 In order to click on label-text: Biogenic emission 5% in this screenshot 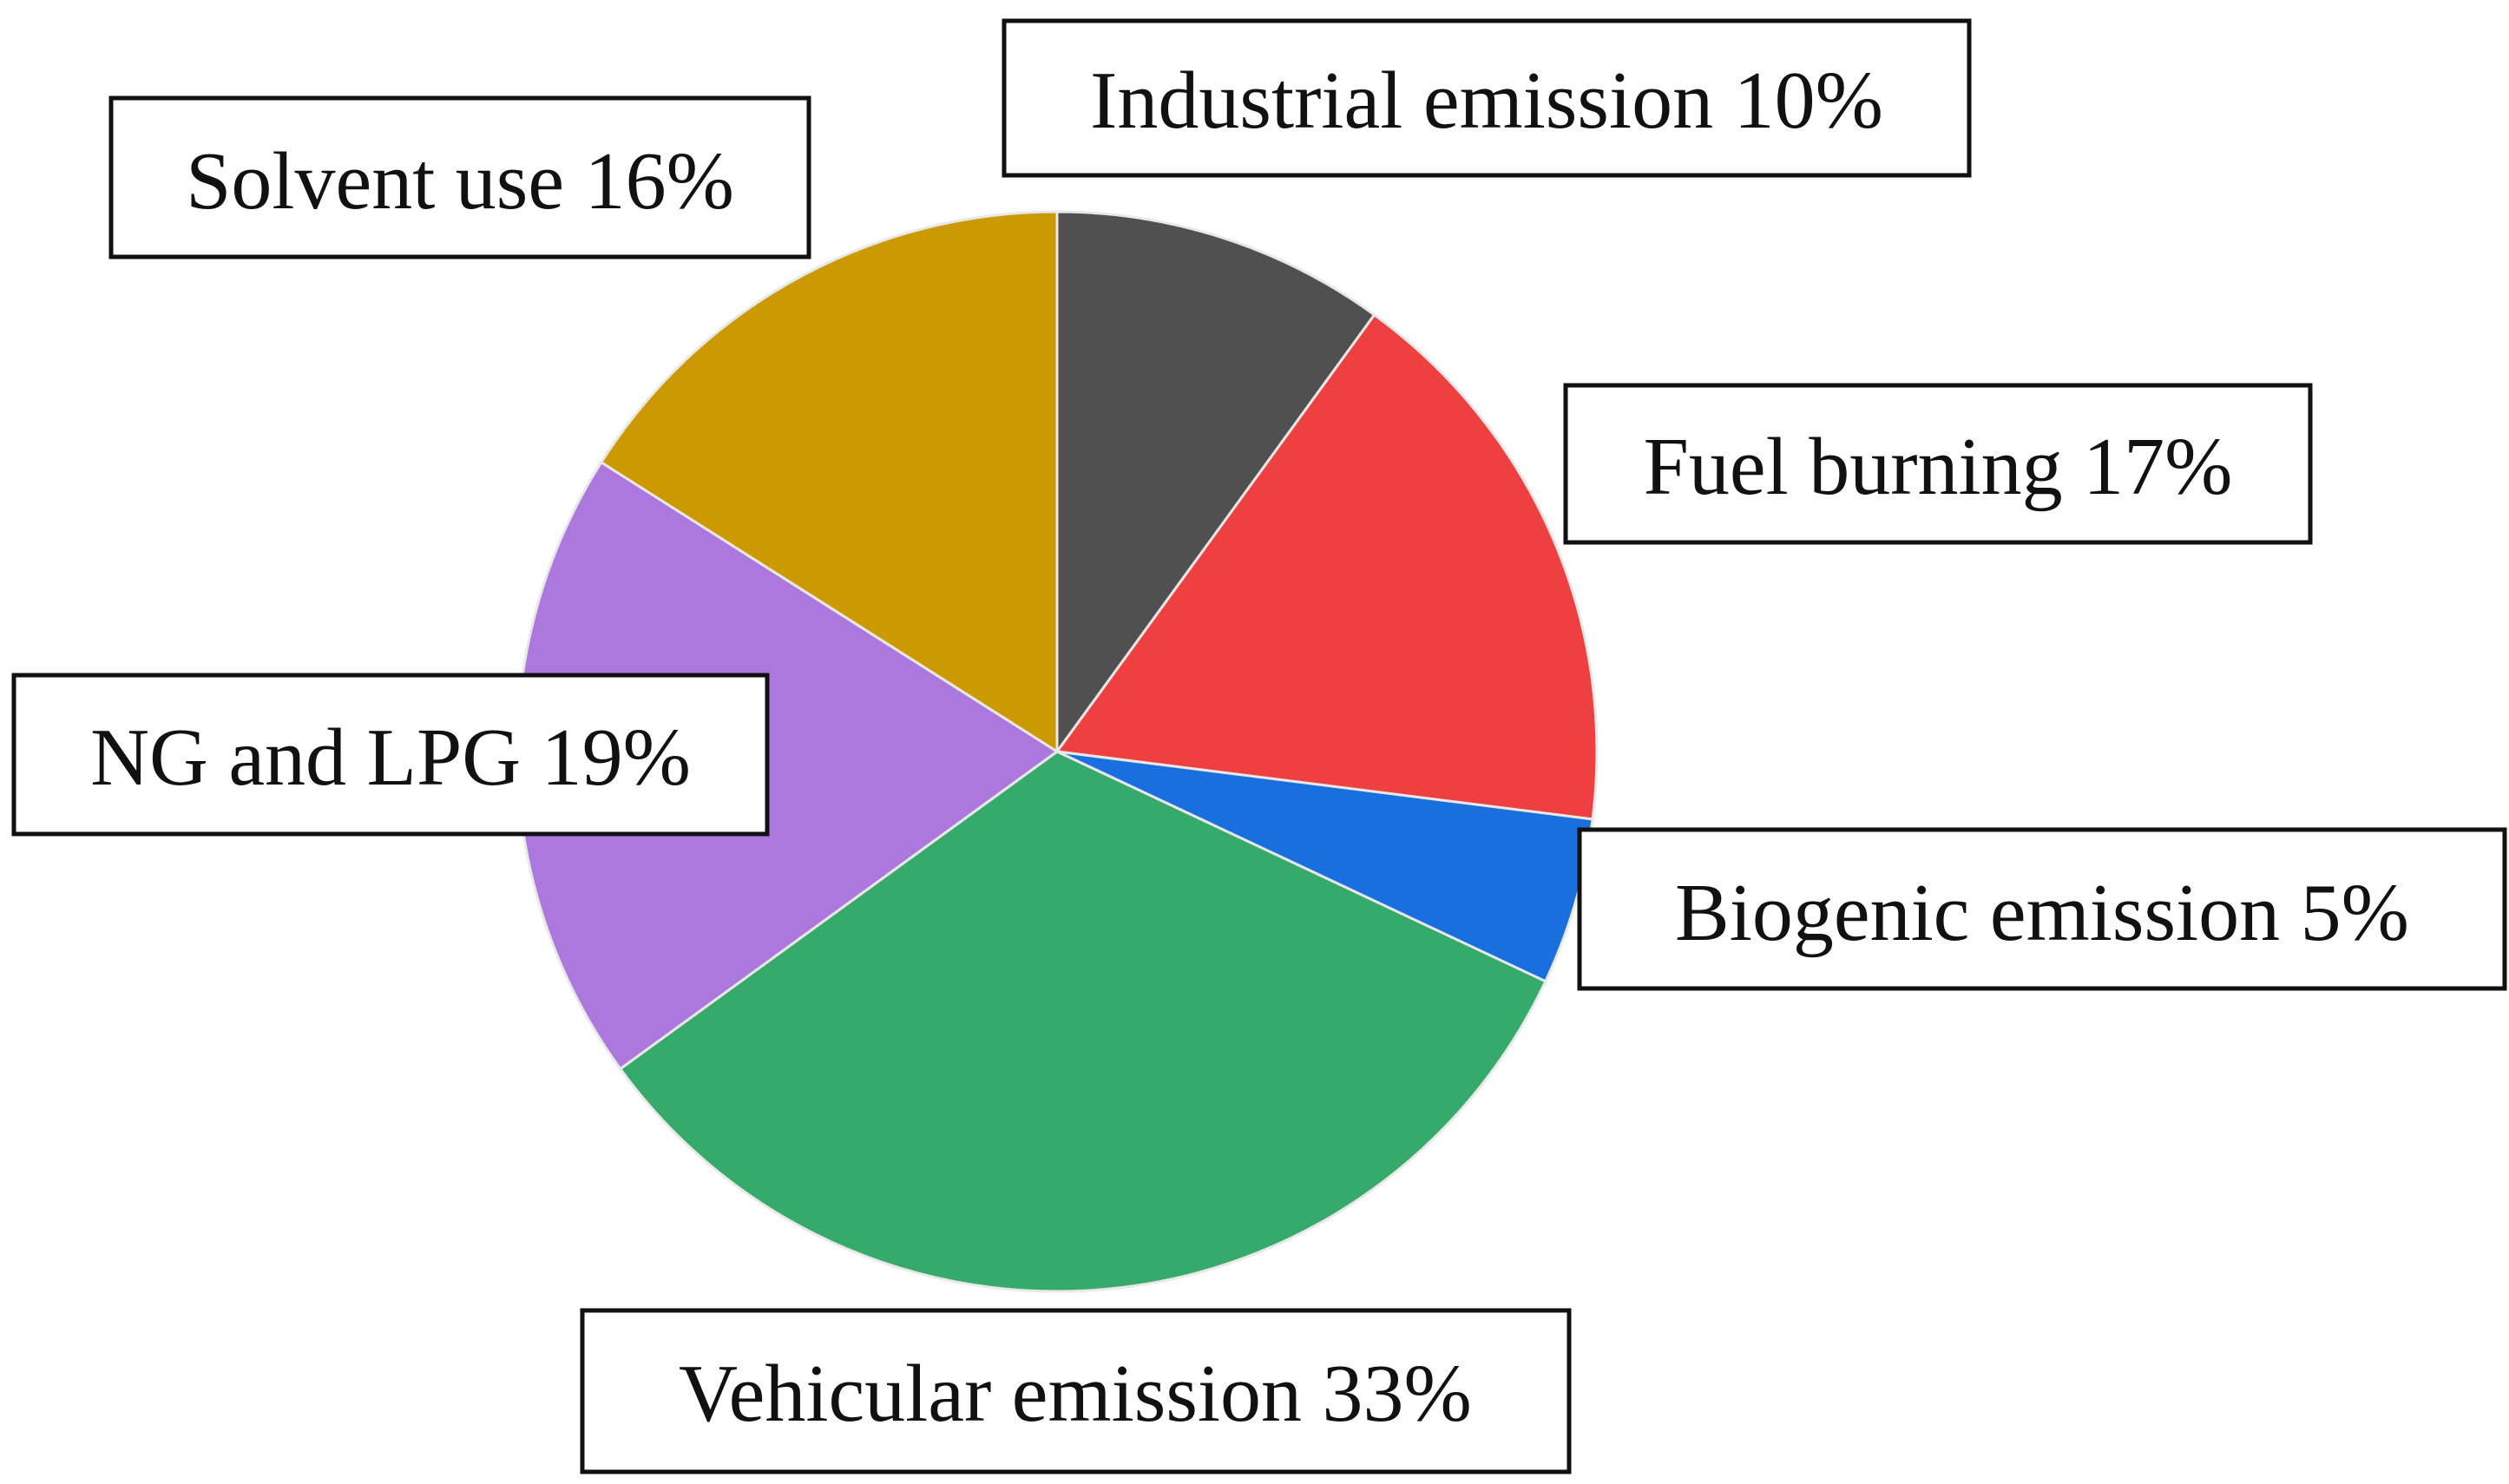, I will do `click(2042, 913)`.